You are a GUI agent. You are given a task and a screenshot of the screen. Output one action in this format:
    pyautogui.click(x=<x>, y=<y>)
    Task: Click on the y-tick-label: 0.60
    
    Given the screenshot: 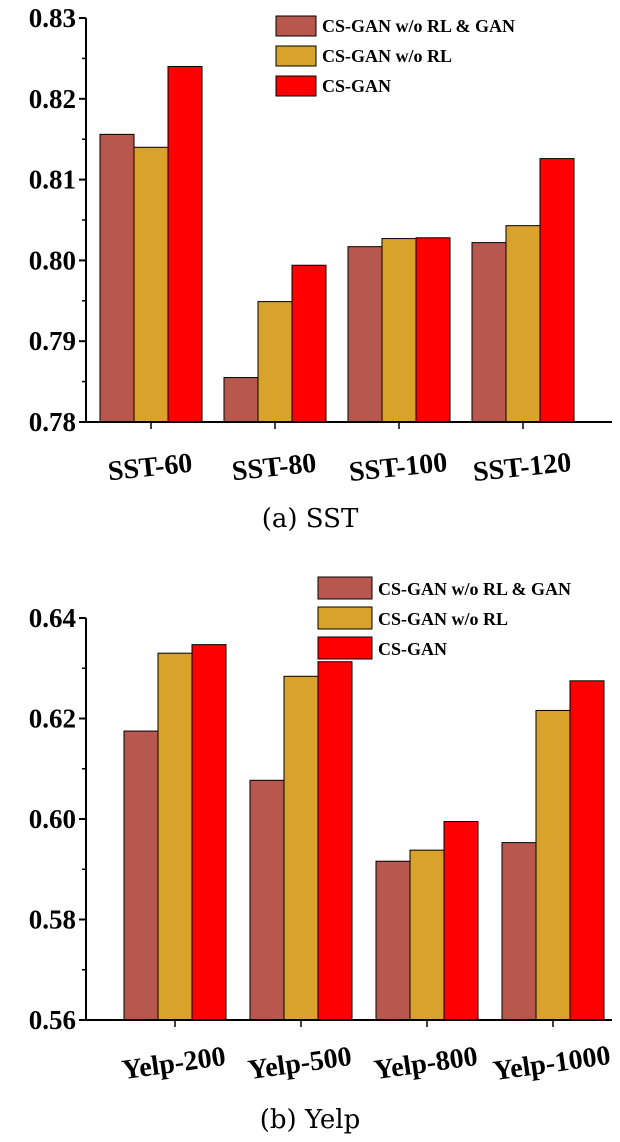 What is the action you would take?
    pyautogui.click(x=52, y=819)
    